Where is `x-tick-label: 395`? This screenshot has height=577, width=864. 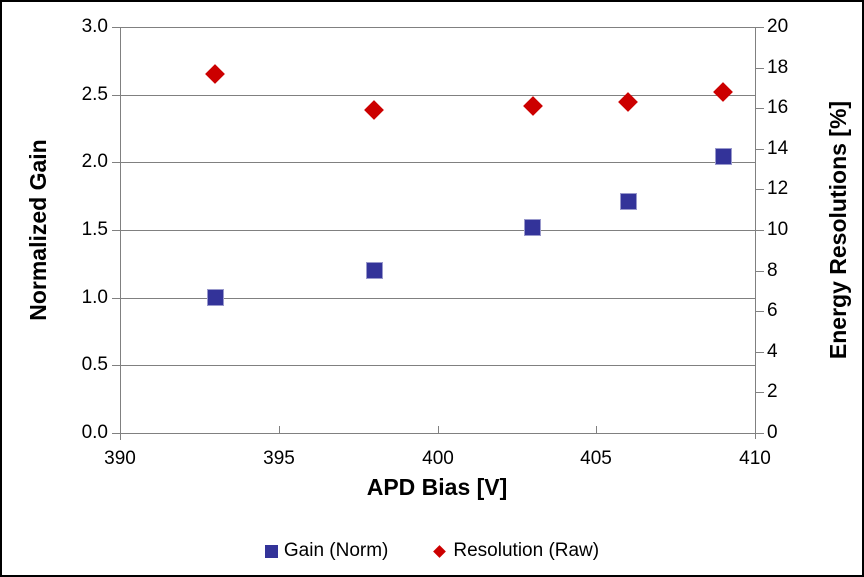 x-tick-label: 395 is located at coordinates (279, 458).